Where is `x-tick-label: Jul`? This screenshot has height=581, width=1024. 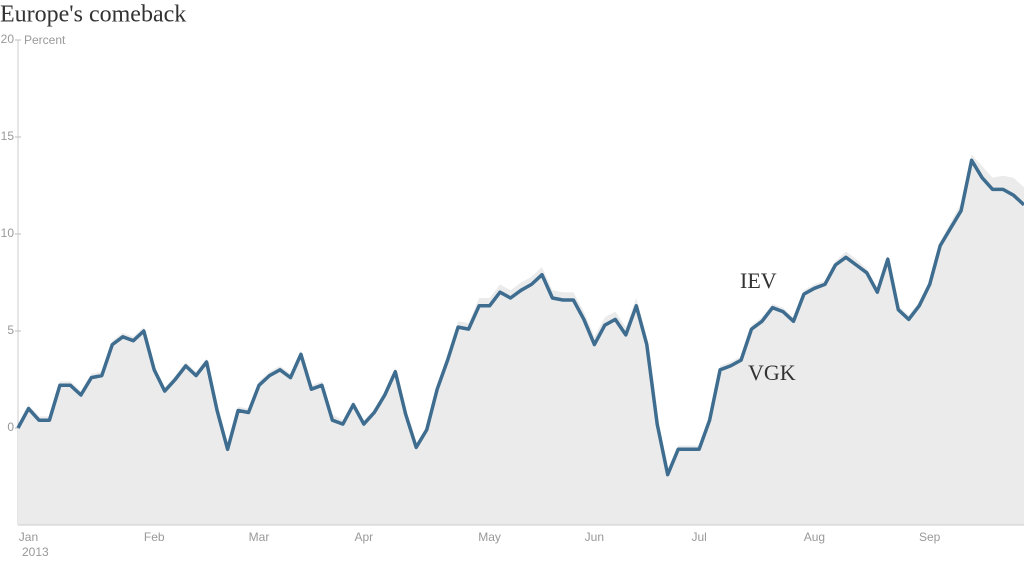
x-tick-label: Jul is located at coordinates (698, 537).